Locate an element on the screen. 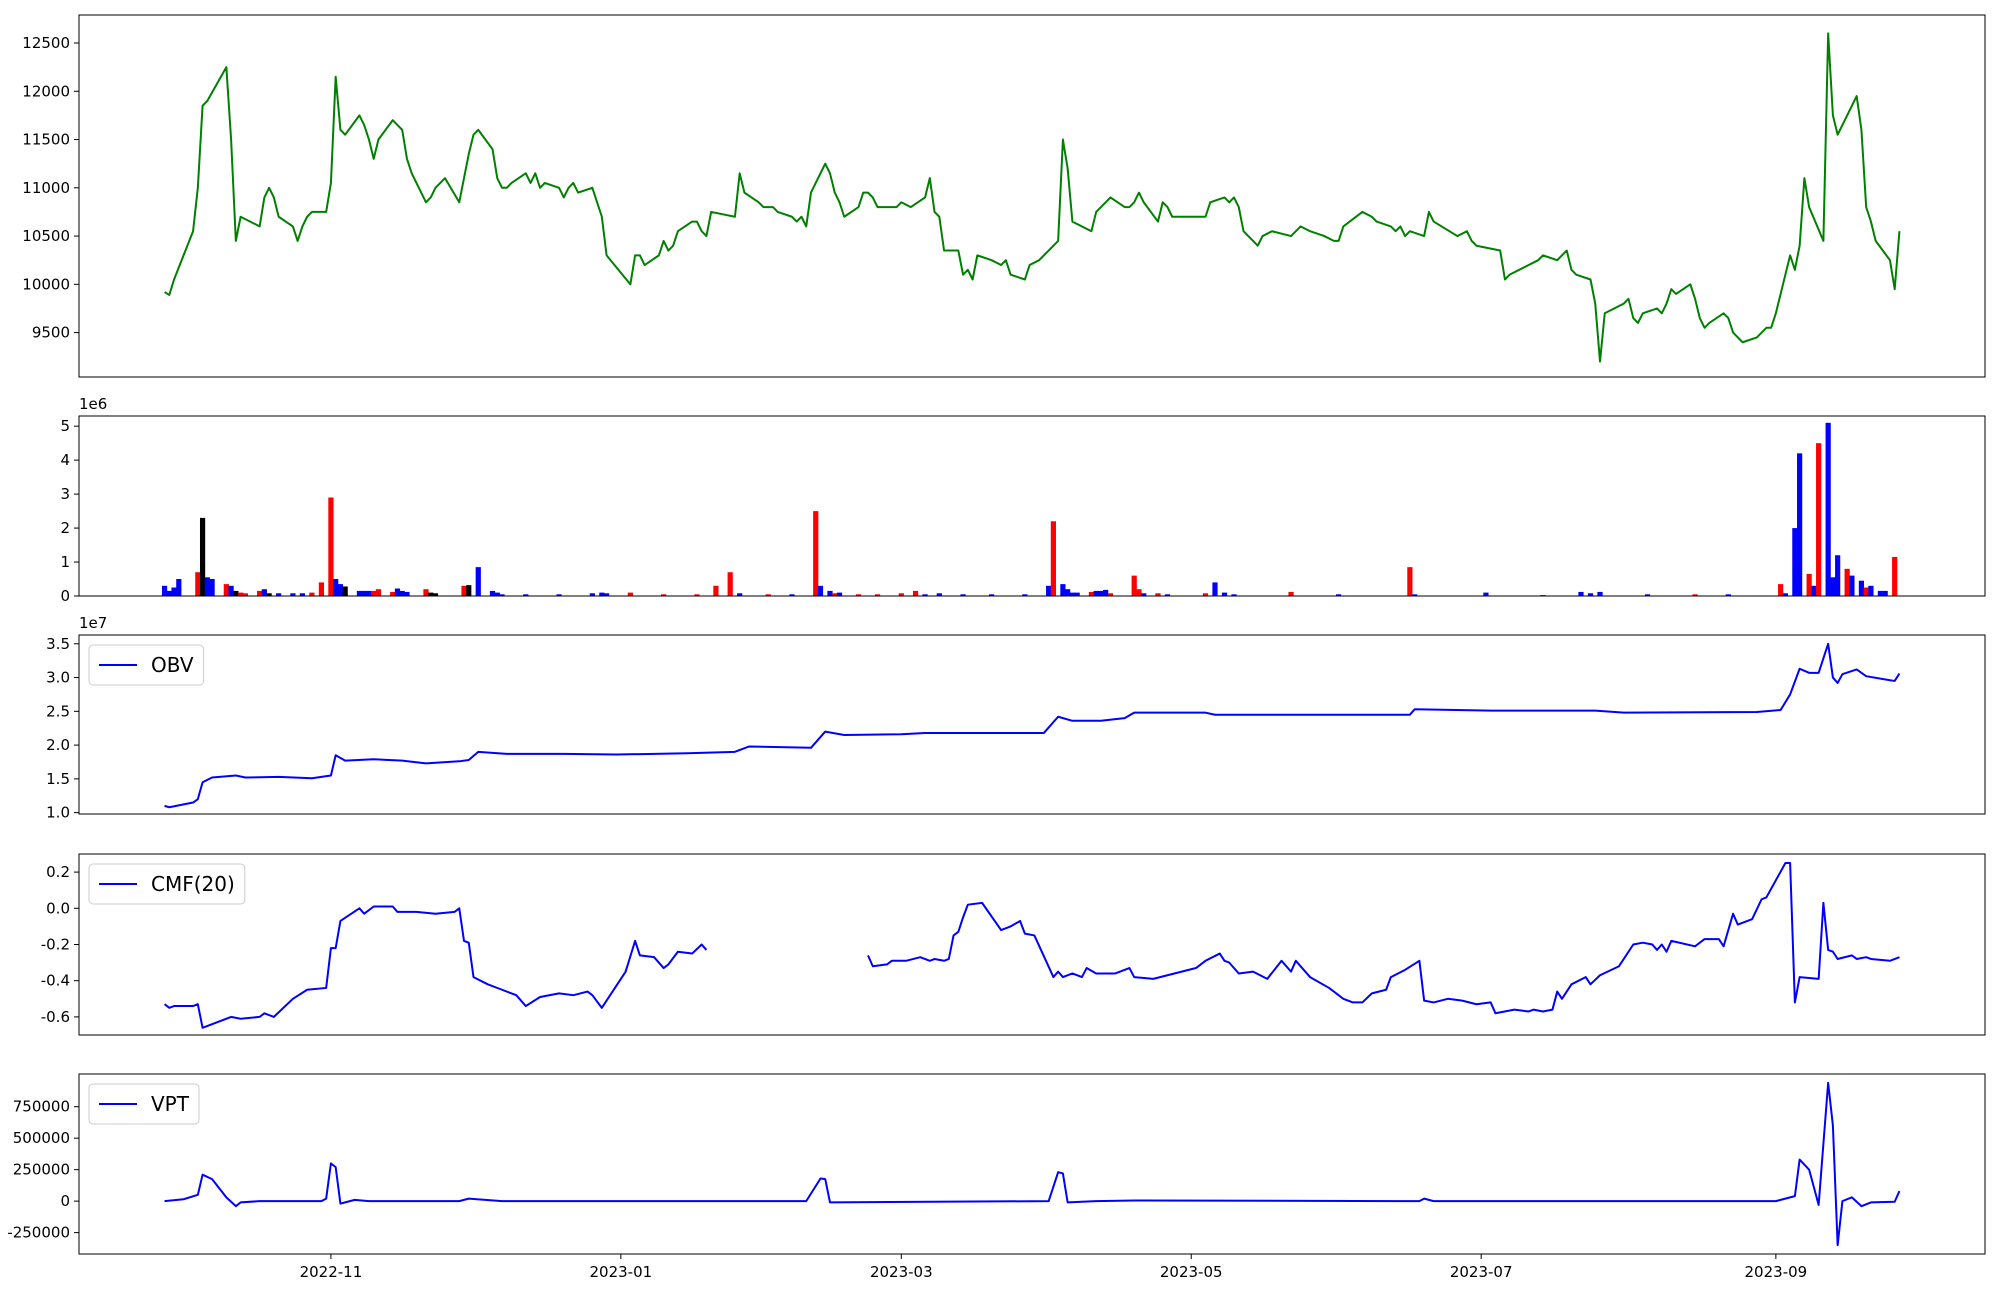  legend-label: VPT is located at coordinates (170, 1104).